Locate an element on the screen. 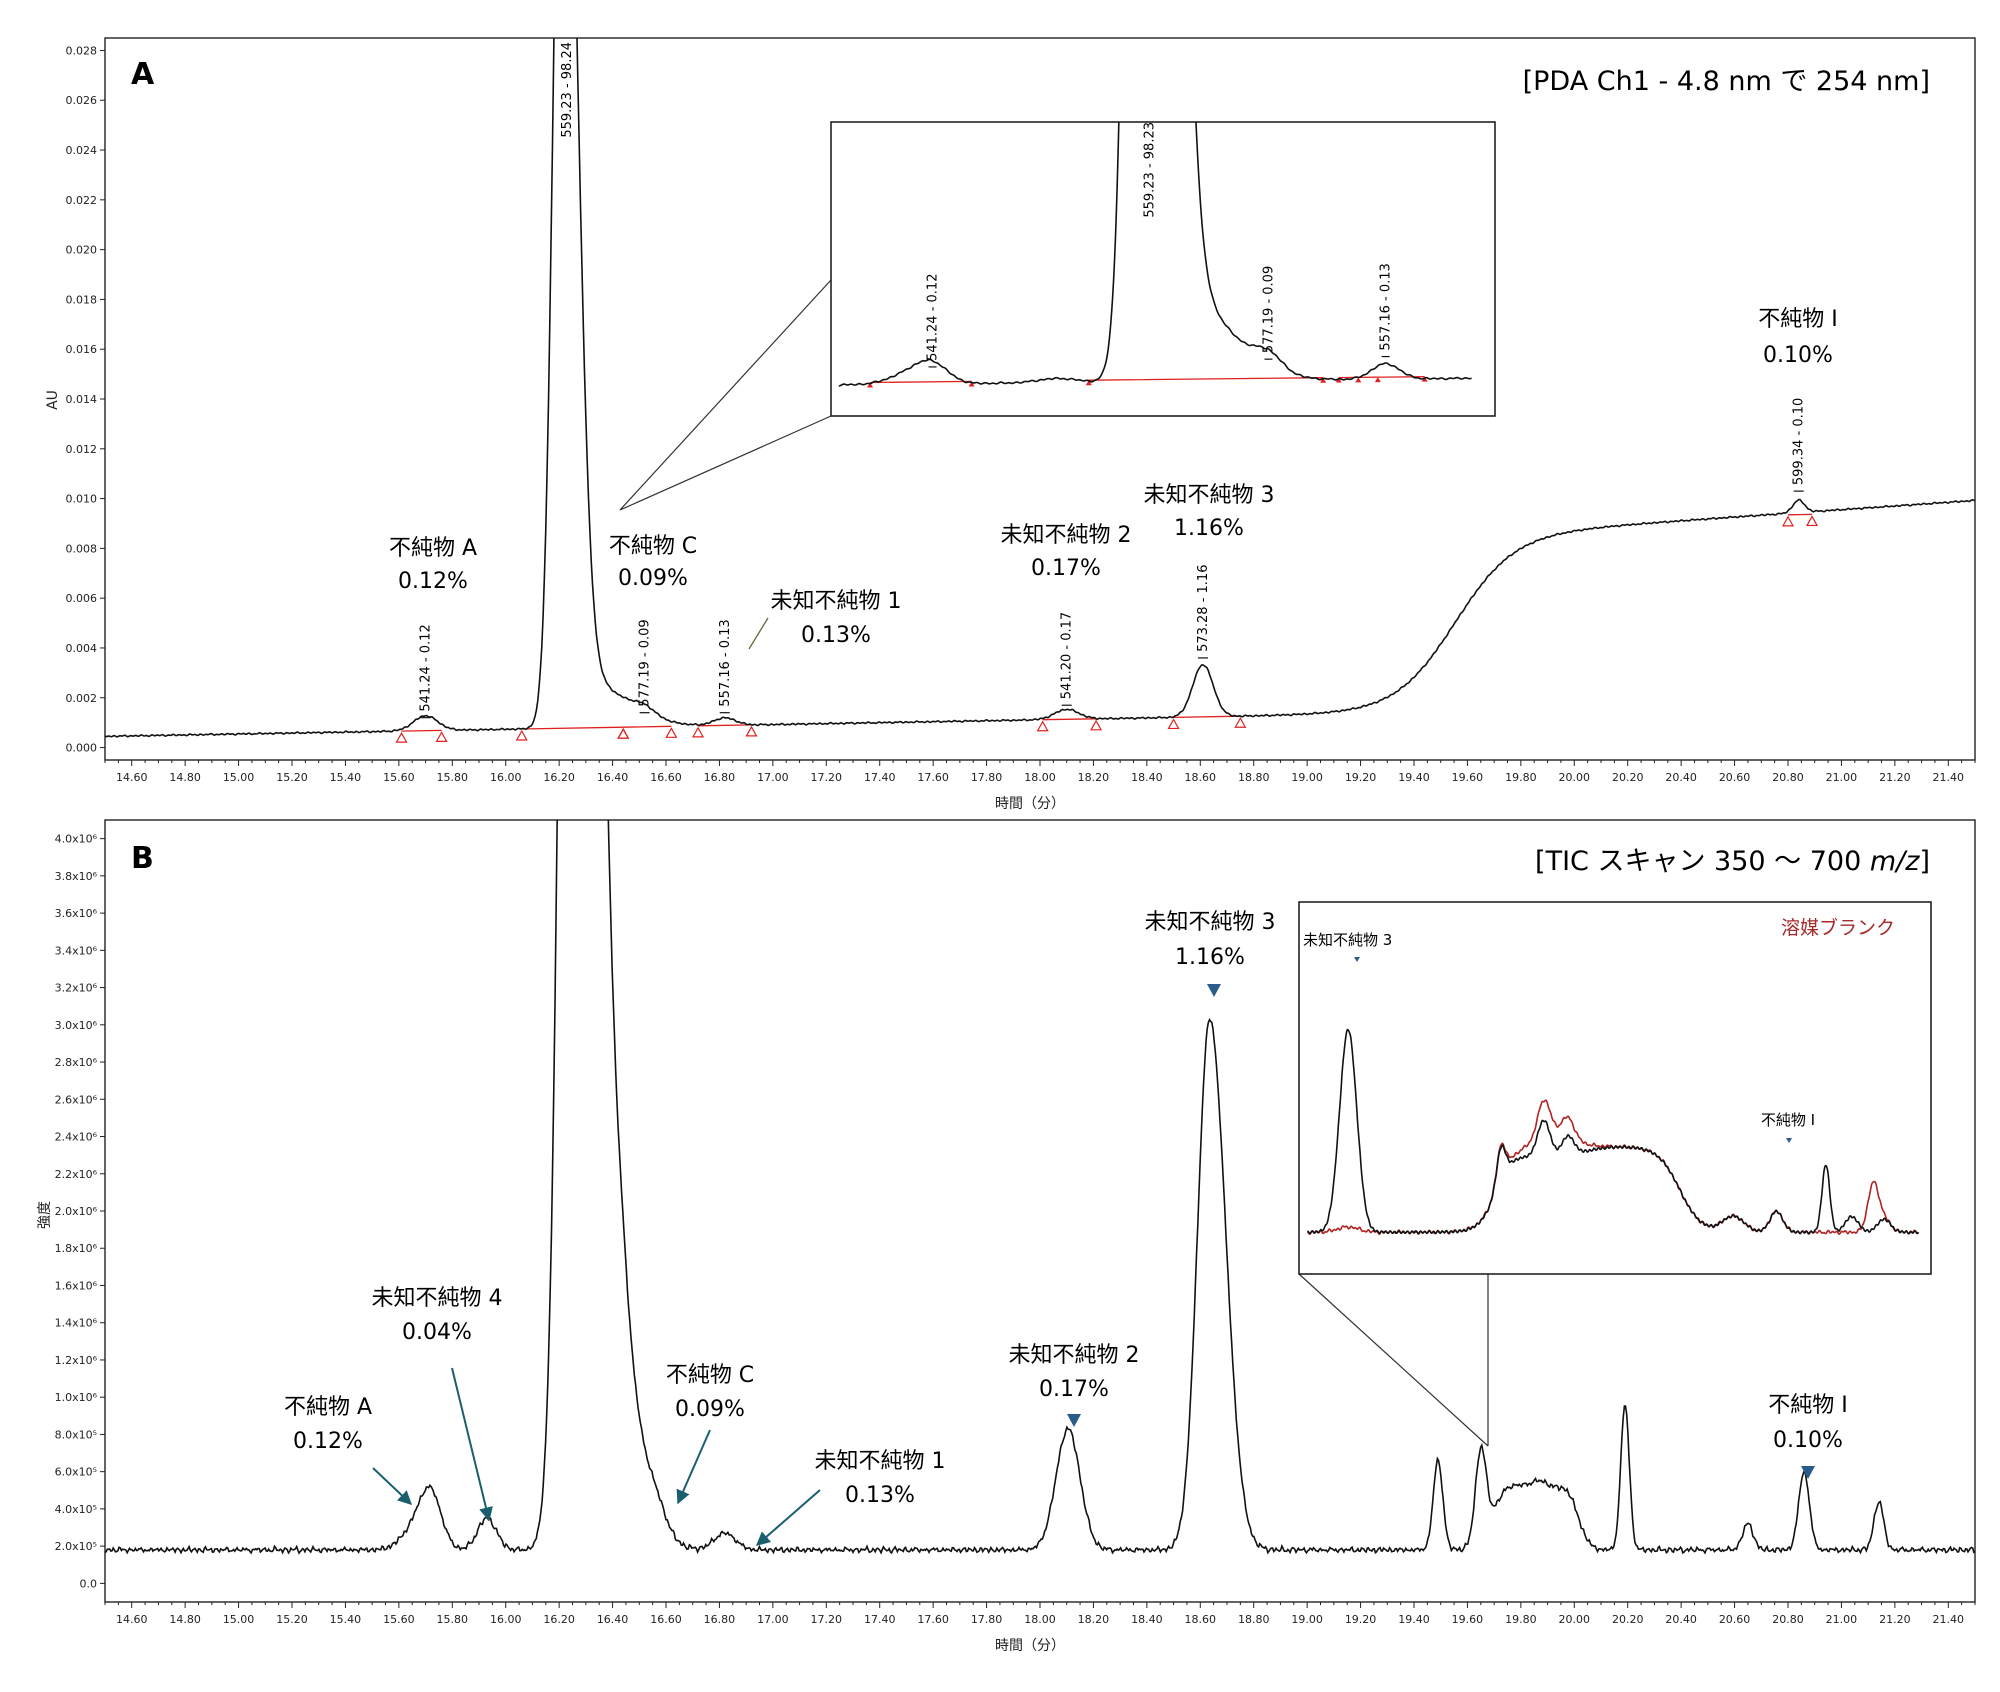  a-xtick-label: 15.00 is located at coordinates (239, 777).